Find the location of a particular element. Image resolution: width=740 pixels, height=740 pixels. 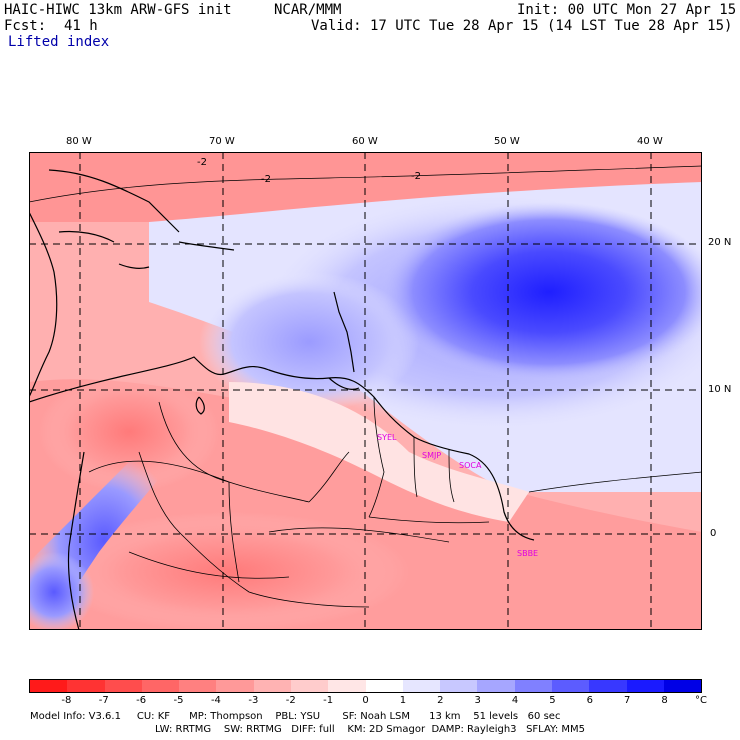

colorbar-tick-label: -8 is located at coordinates (66, 700).